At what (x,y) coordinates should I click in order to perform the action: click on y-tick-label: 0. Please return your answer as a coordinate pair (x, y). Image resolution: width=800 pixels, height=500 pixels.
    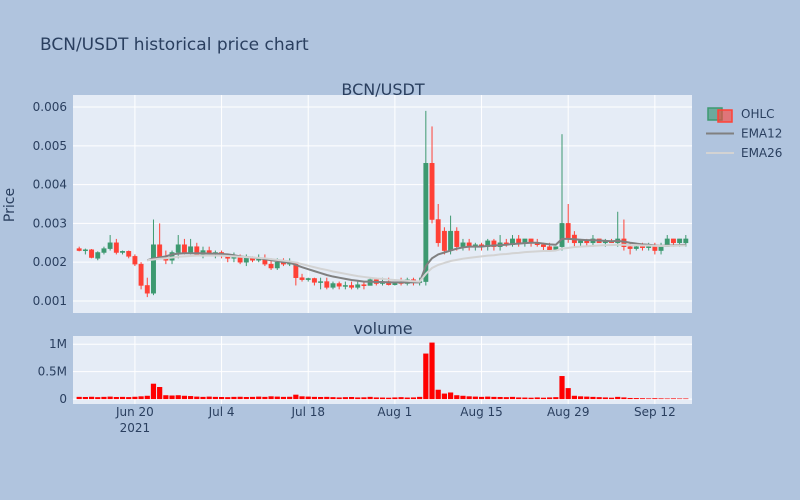
    Looking at the image, I should click on (63, 399).